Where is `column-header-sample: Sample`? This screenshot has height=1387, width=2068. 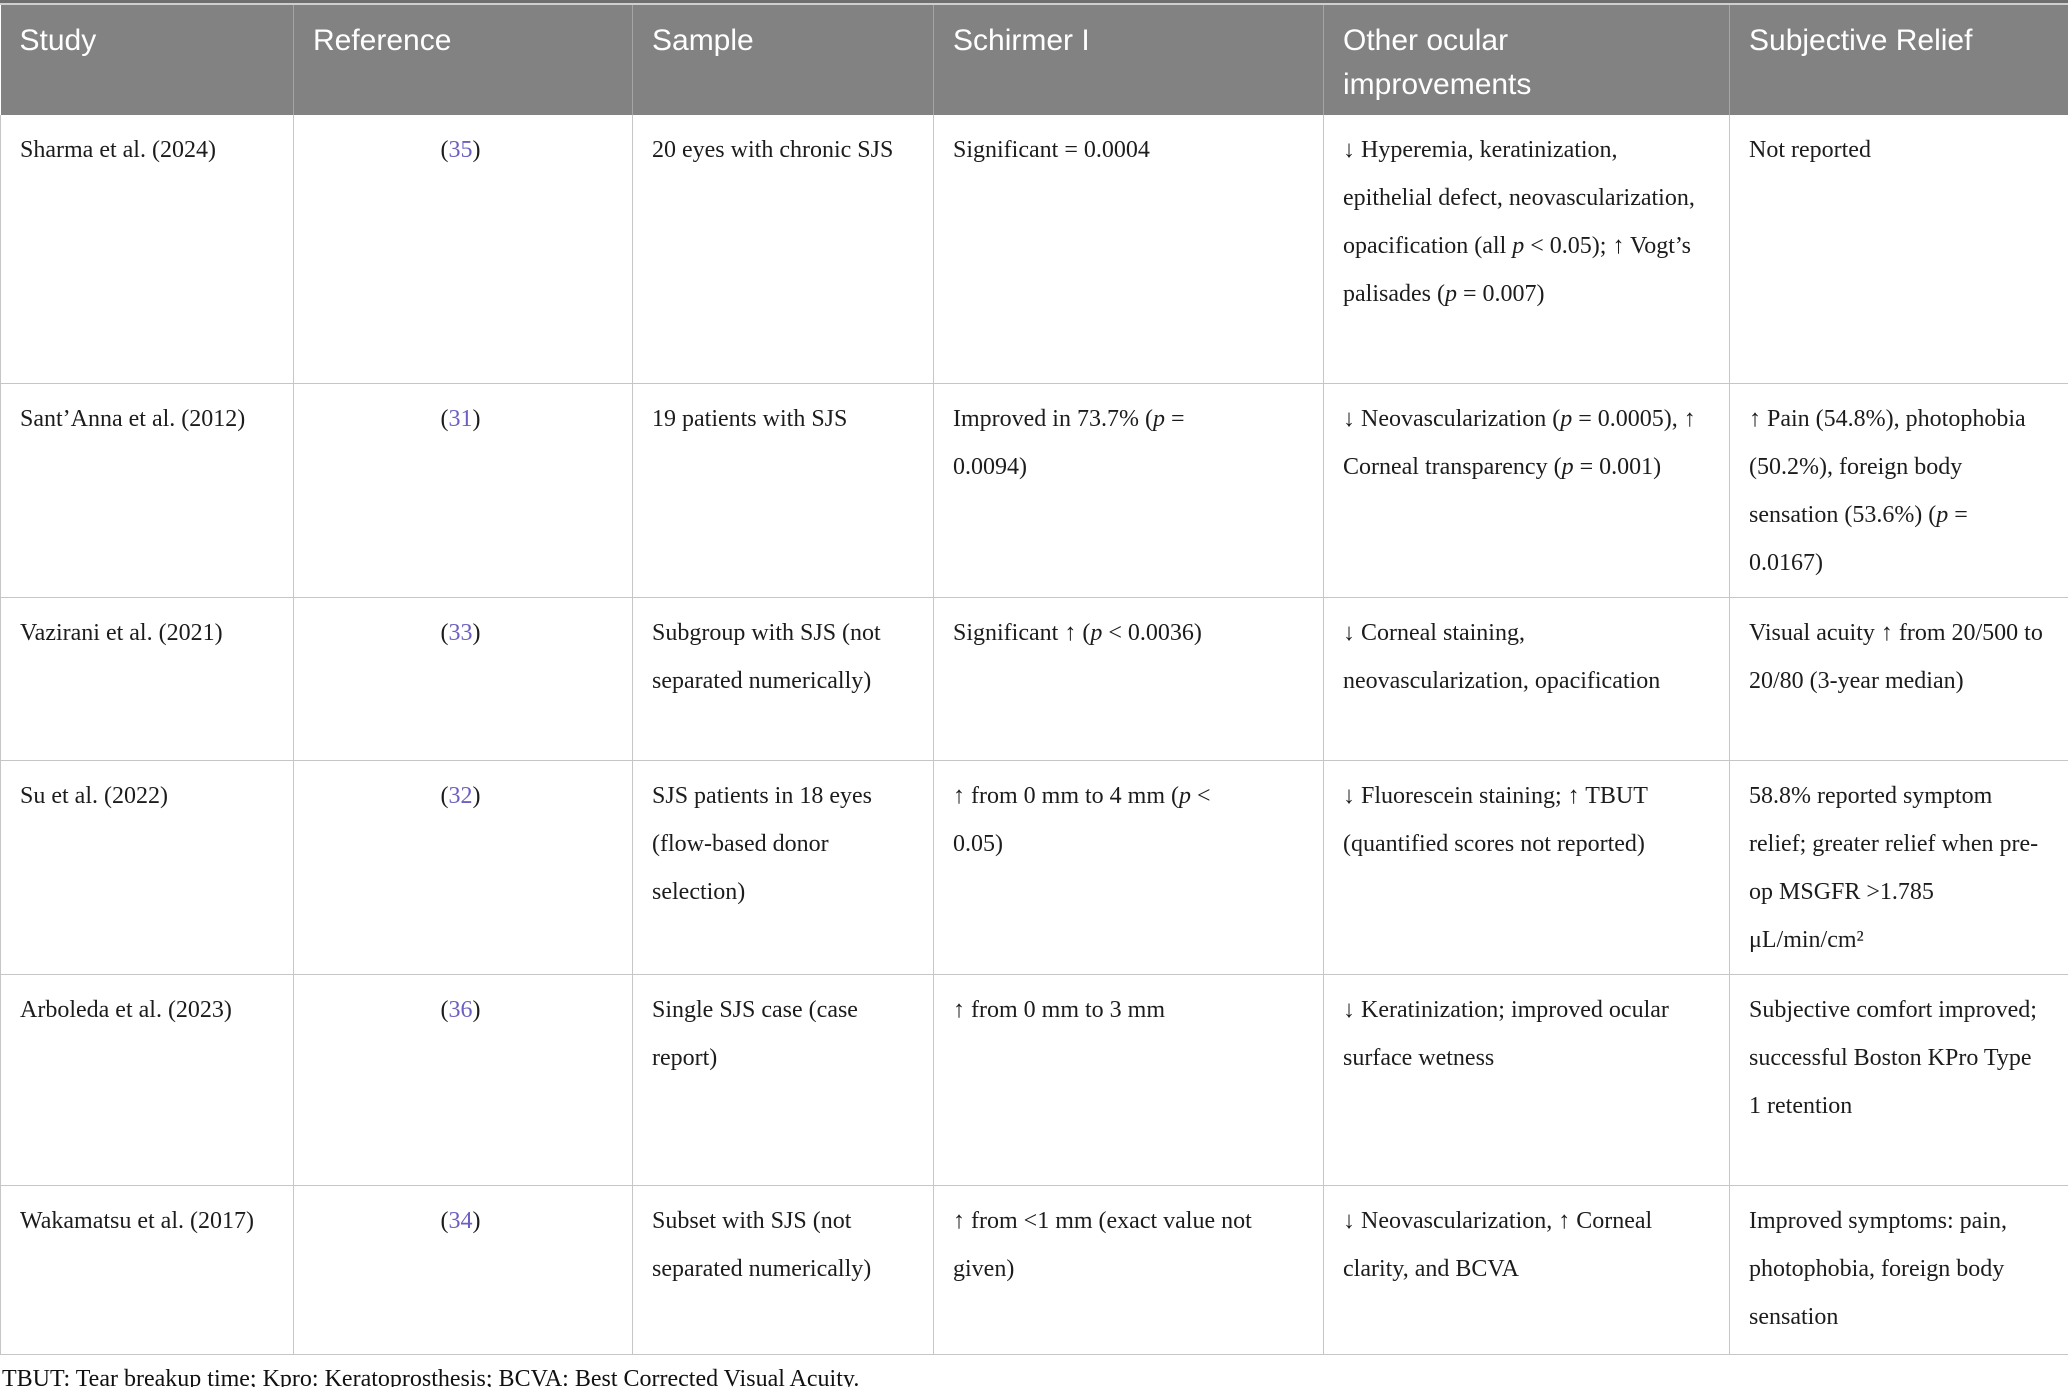 column-header-sample: Sample is located at coordinates (783, 60).